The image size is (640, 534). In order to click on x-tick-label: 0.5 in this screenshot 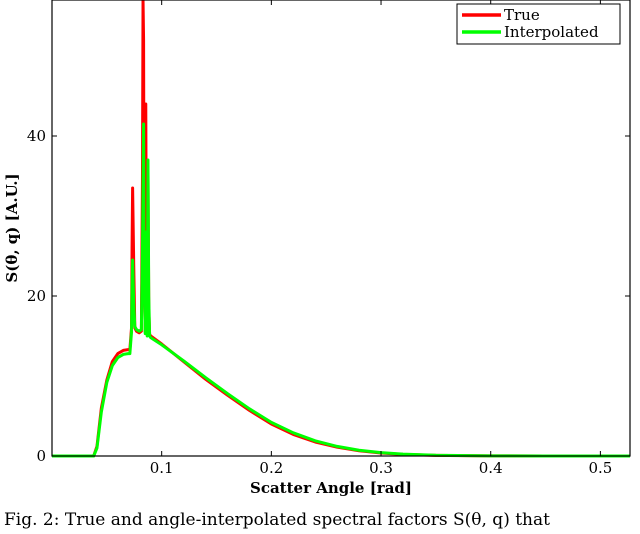, I will do `click(600, 468)`.